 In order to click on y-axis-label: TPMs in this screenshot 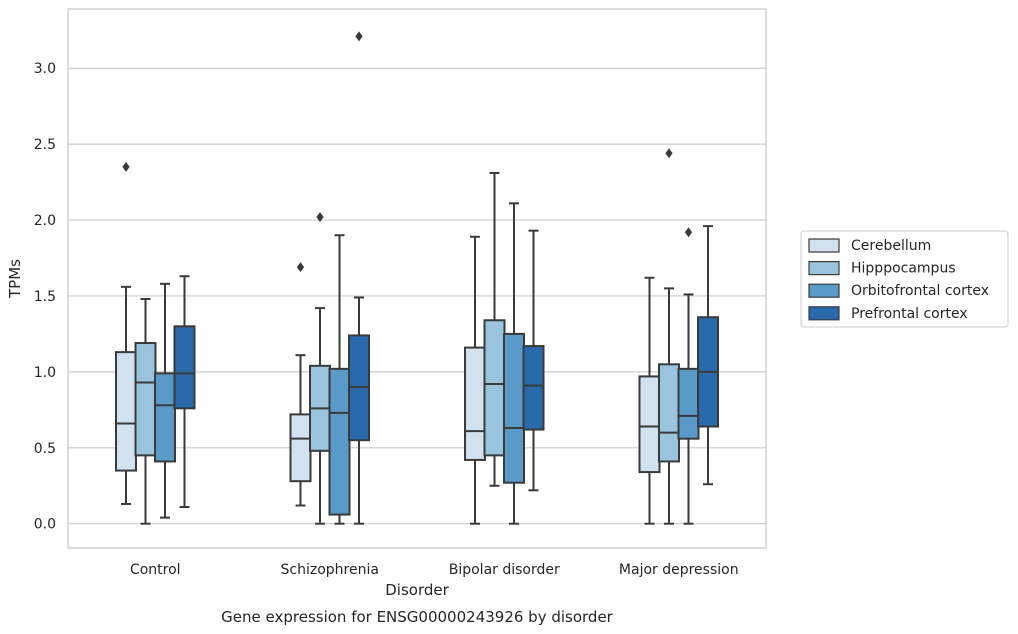, I will do `click(15, 279)`.